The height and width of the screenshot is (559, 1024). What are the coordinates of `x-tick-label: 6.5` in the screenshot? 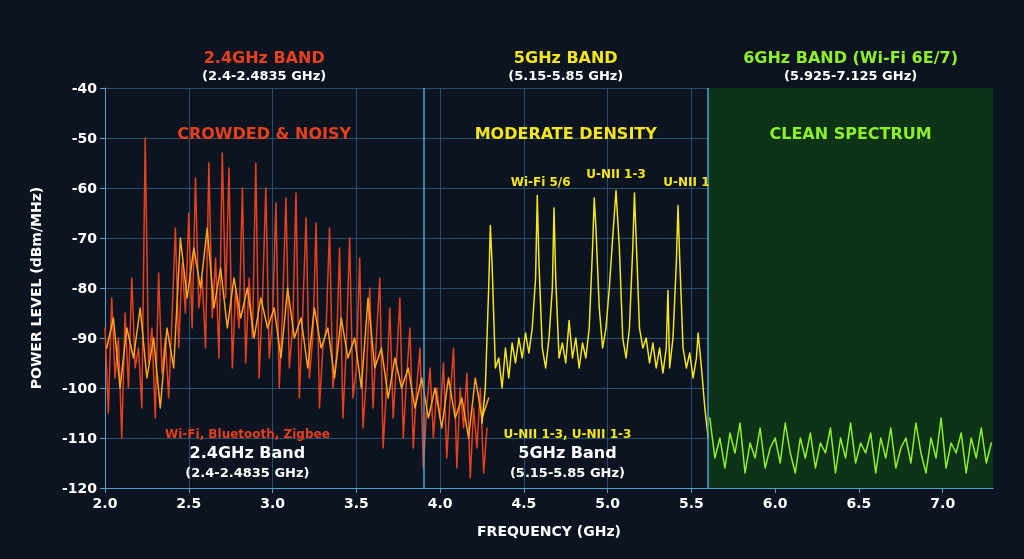 It's located at (859, 503).